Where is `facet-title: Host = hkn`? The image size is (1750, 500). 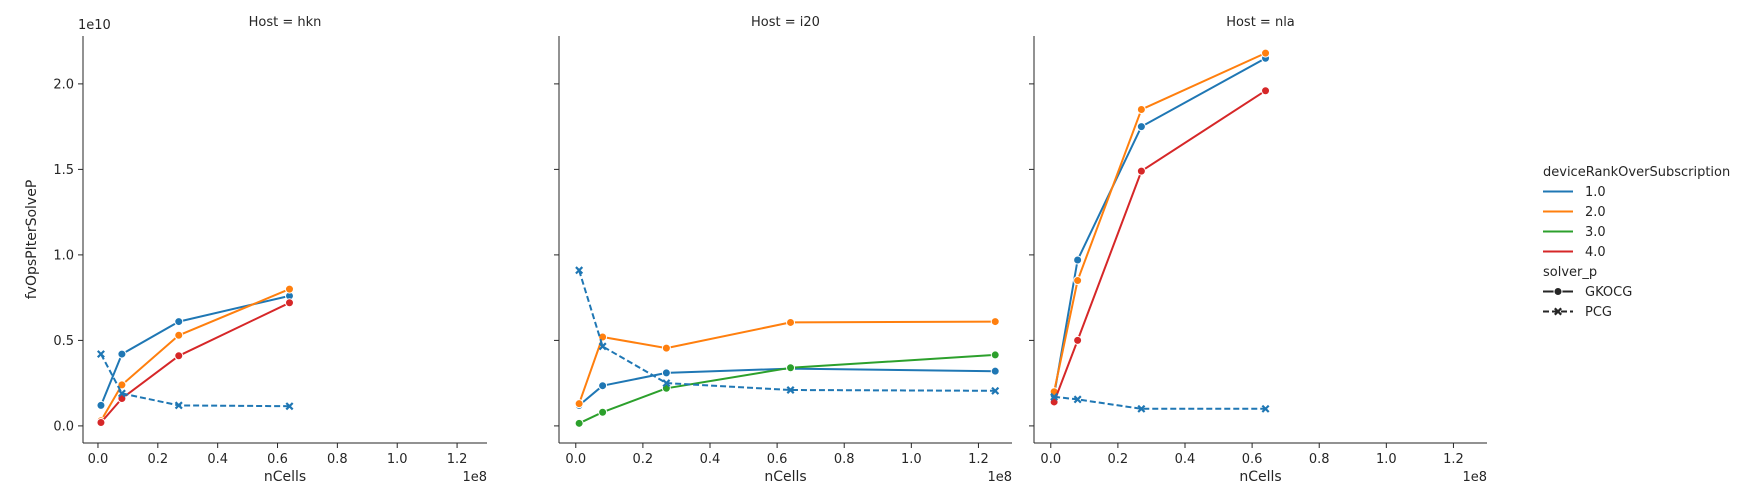 facet-title: Host = hkn is located at coordinates (285, 22).